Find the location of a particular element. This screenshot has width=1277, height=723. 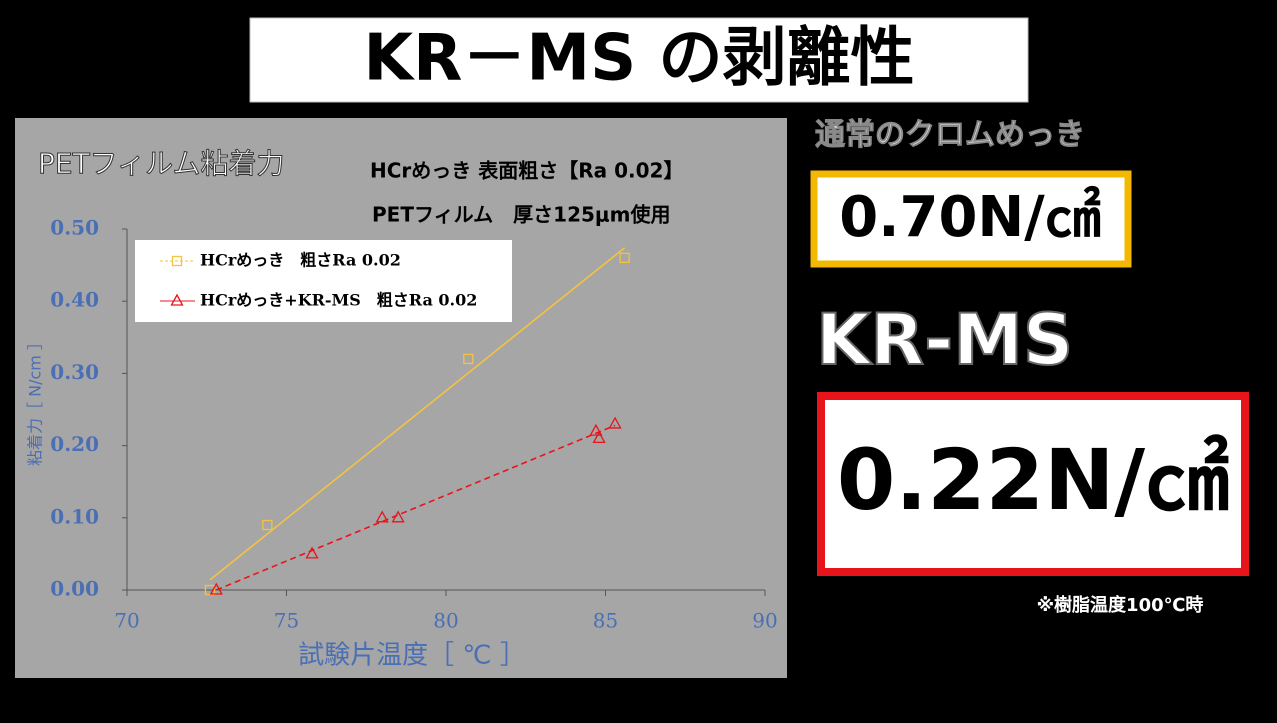

panel-label: KR-MS is located at coordinates (944, 340).